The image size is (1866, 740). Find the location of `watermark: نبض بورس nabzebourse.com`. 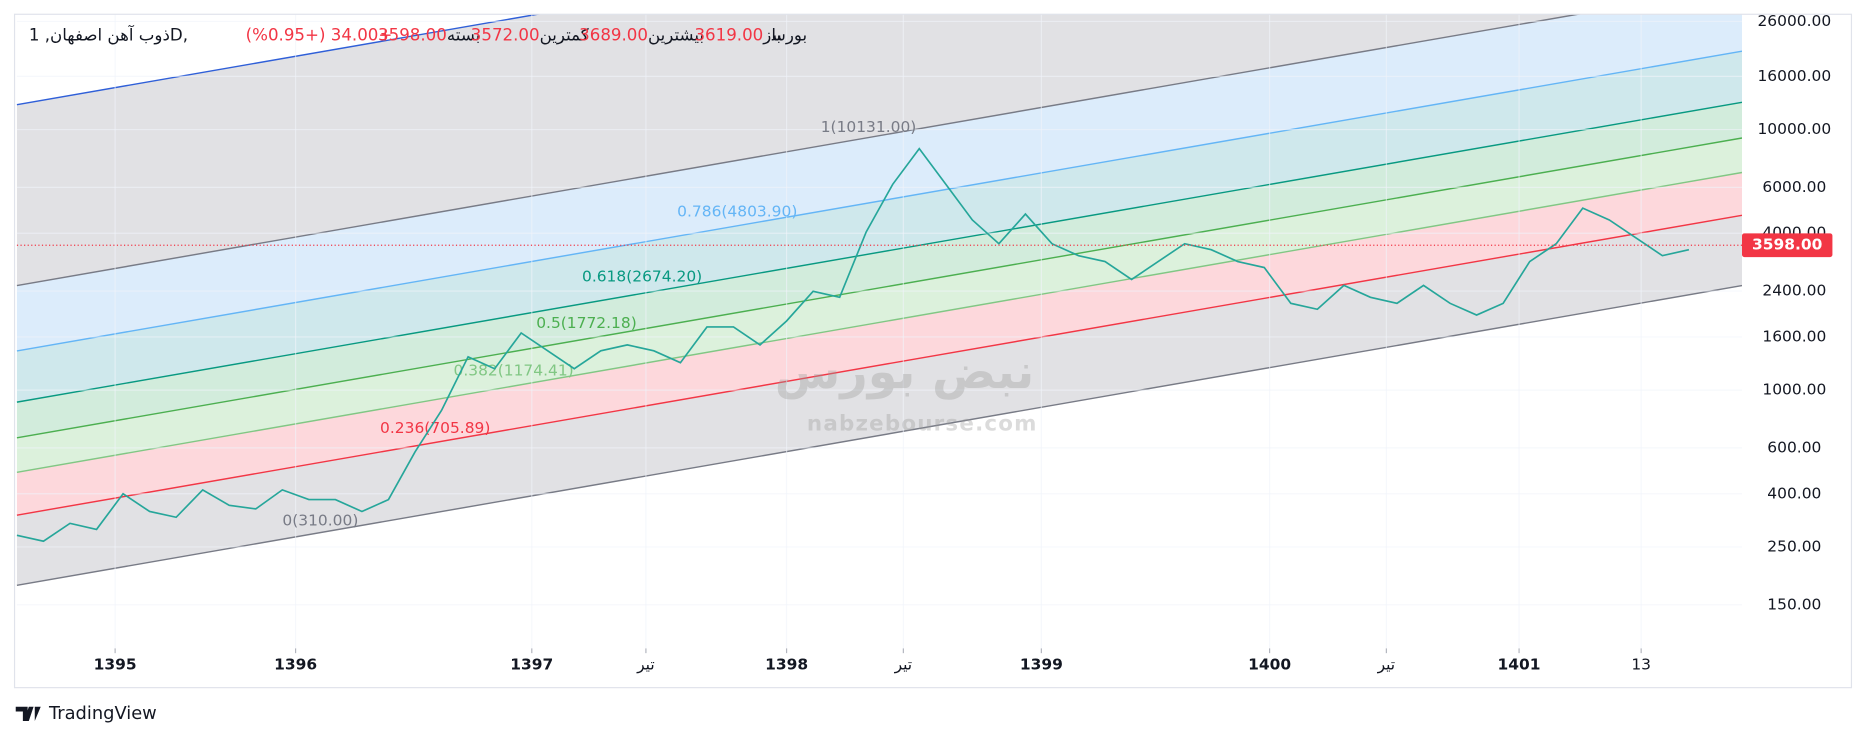

watermark: نبض بورس nabzebourse.com is located at coordinates (906, 391).